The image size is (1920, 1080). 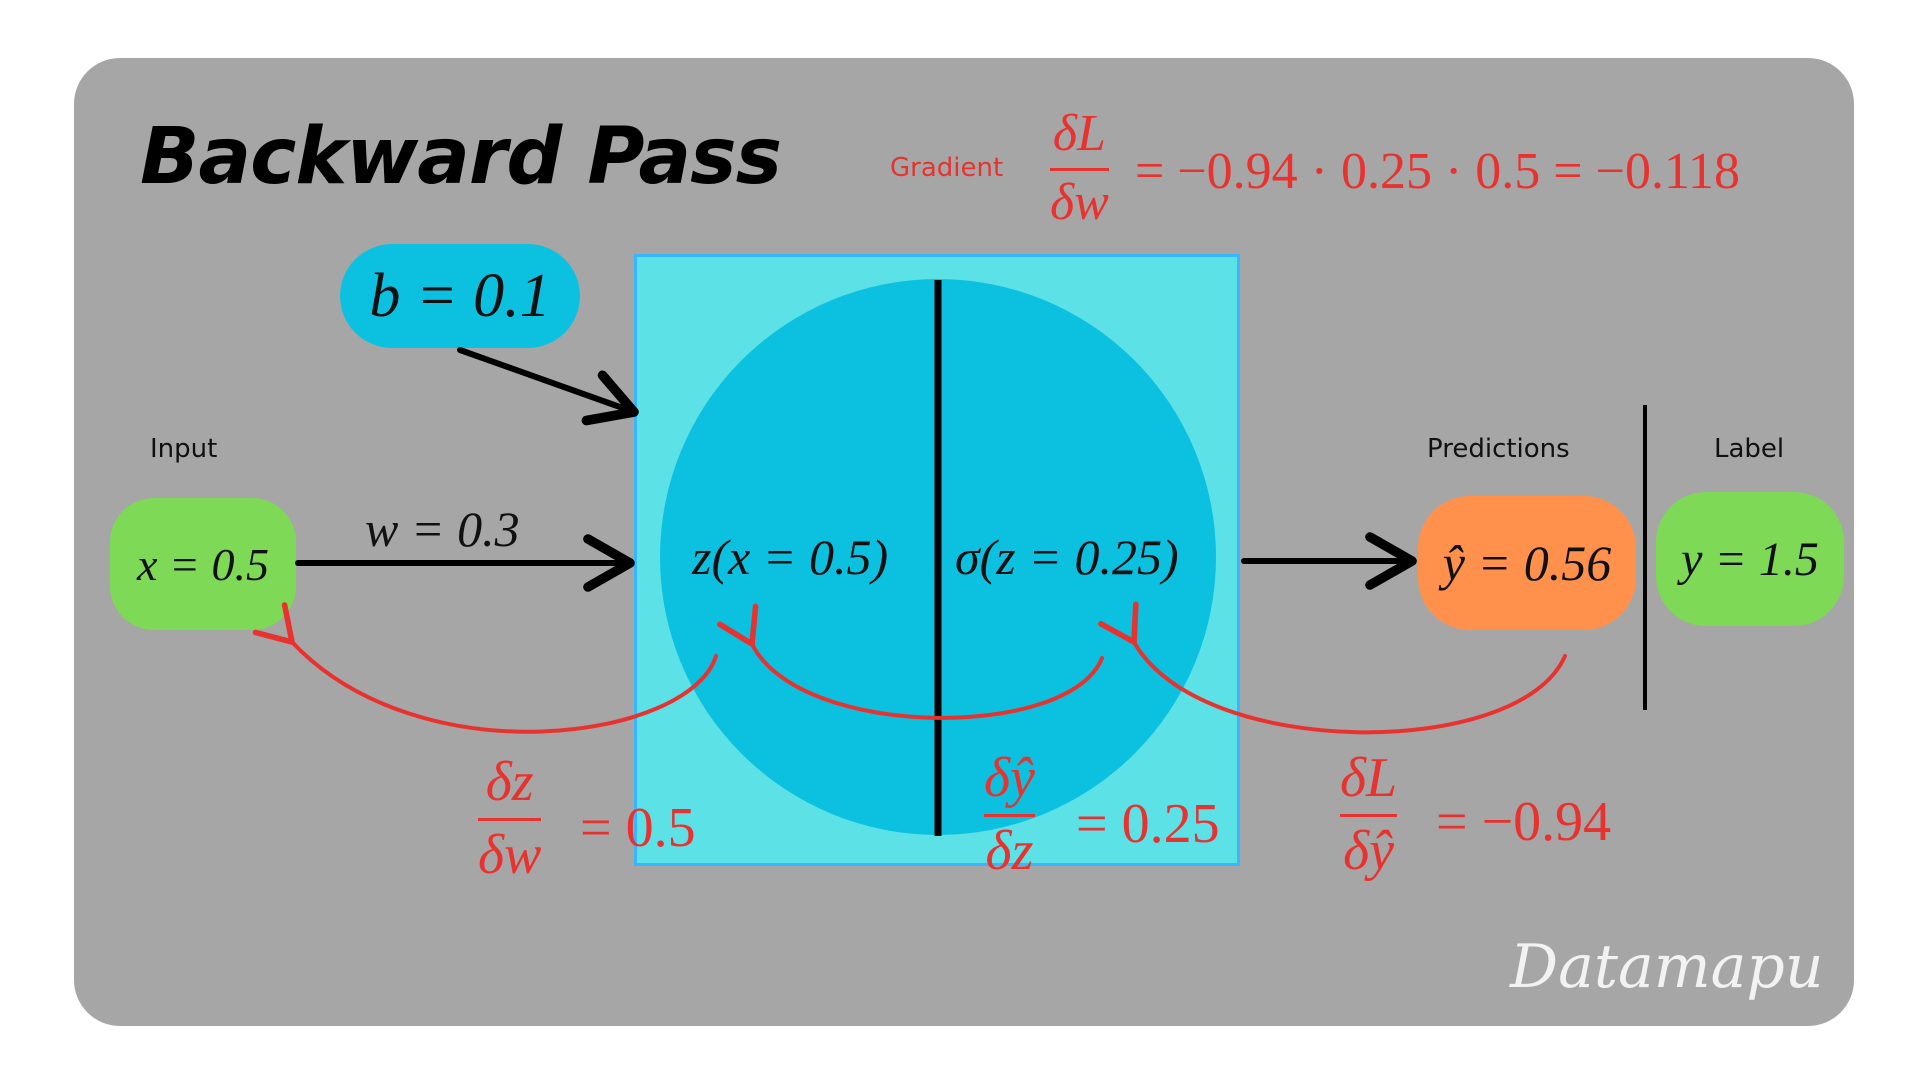 I want to click on target-value: y = 1.5, so click(x=1750, y=559).